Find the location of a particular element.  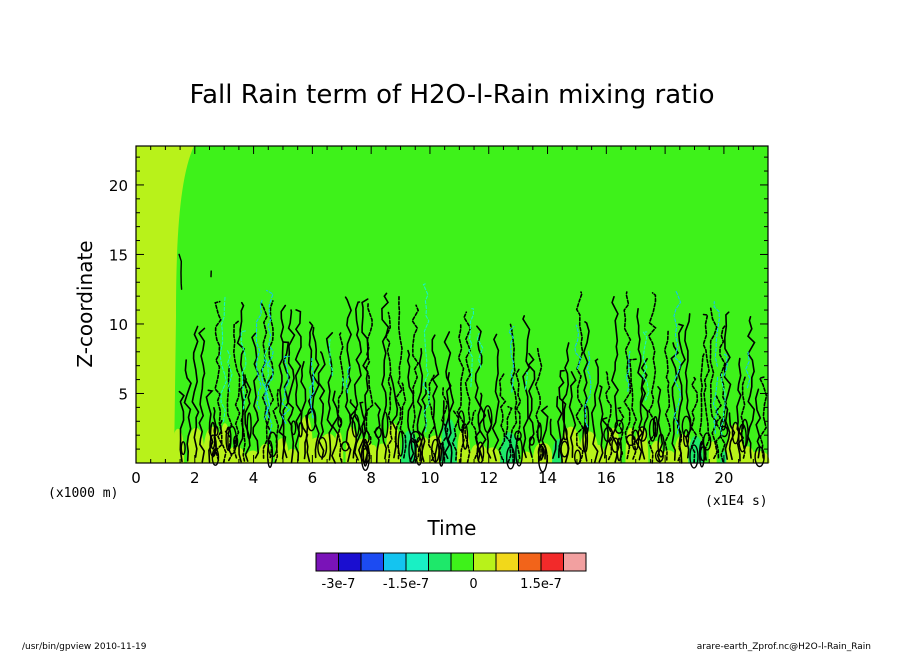

x-tick-label: 2 is located at coordinates (195, 478).